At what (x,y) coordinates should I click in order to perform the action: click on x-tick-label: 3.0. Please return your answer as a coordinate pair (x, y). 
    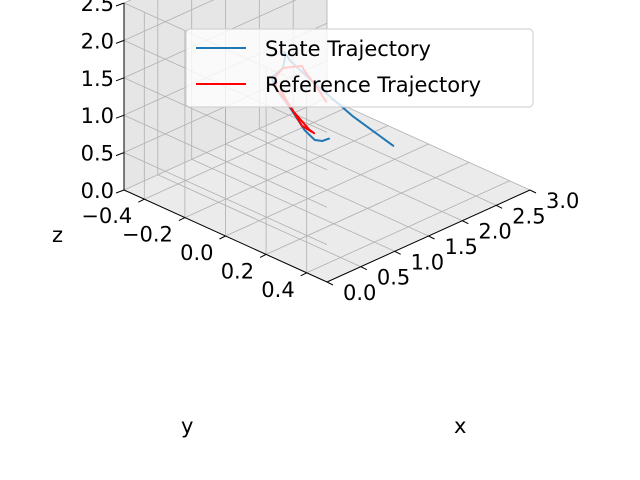
    Looking at the image, I should click on (562, 201).